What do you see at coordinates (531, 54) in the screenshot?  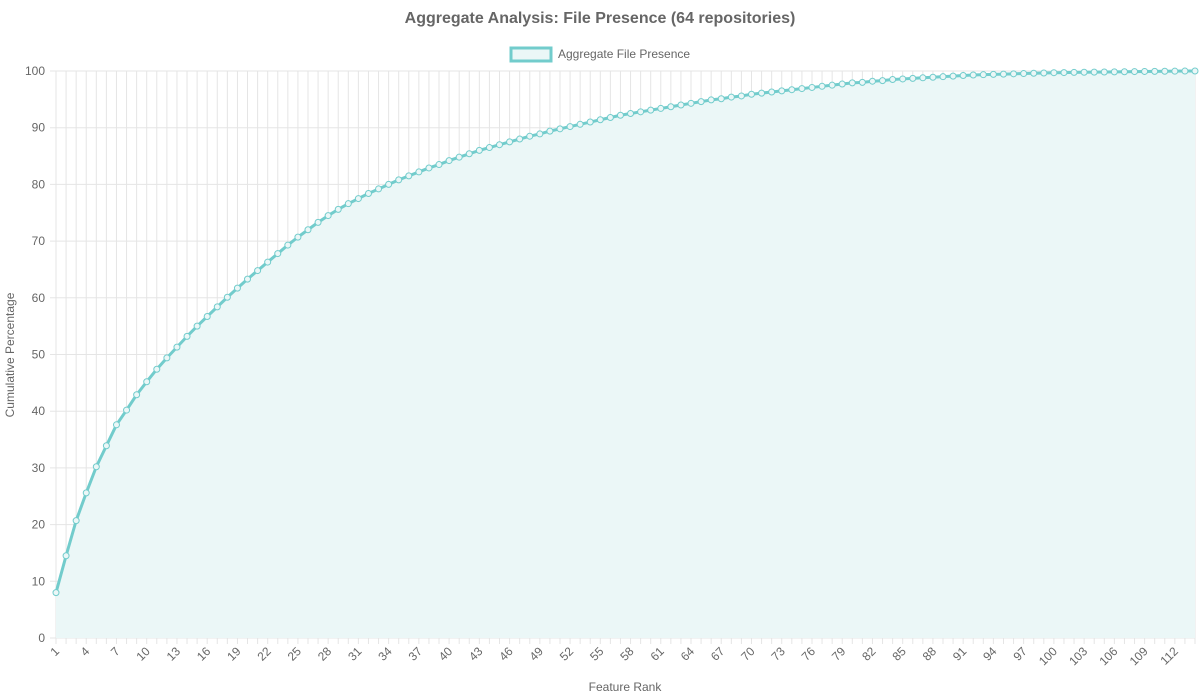 I see `legend-swatch` at bounding box center [531, 54].